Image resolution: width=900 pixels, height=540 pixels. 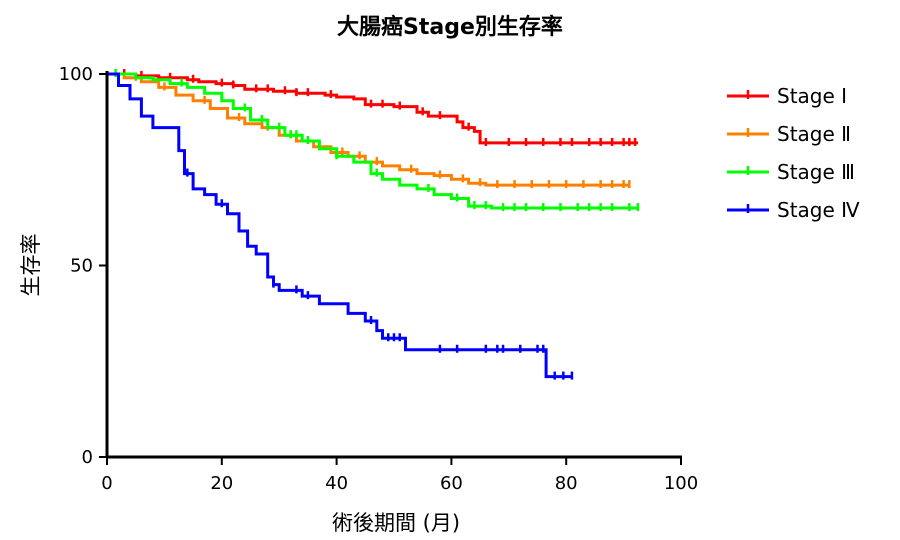 I want to click on y-tick-label: 0, so click(x=87, y=457).